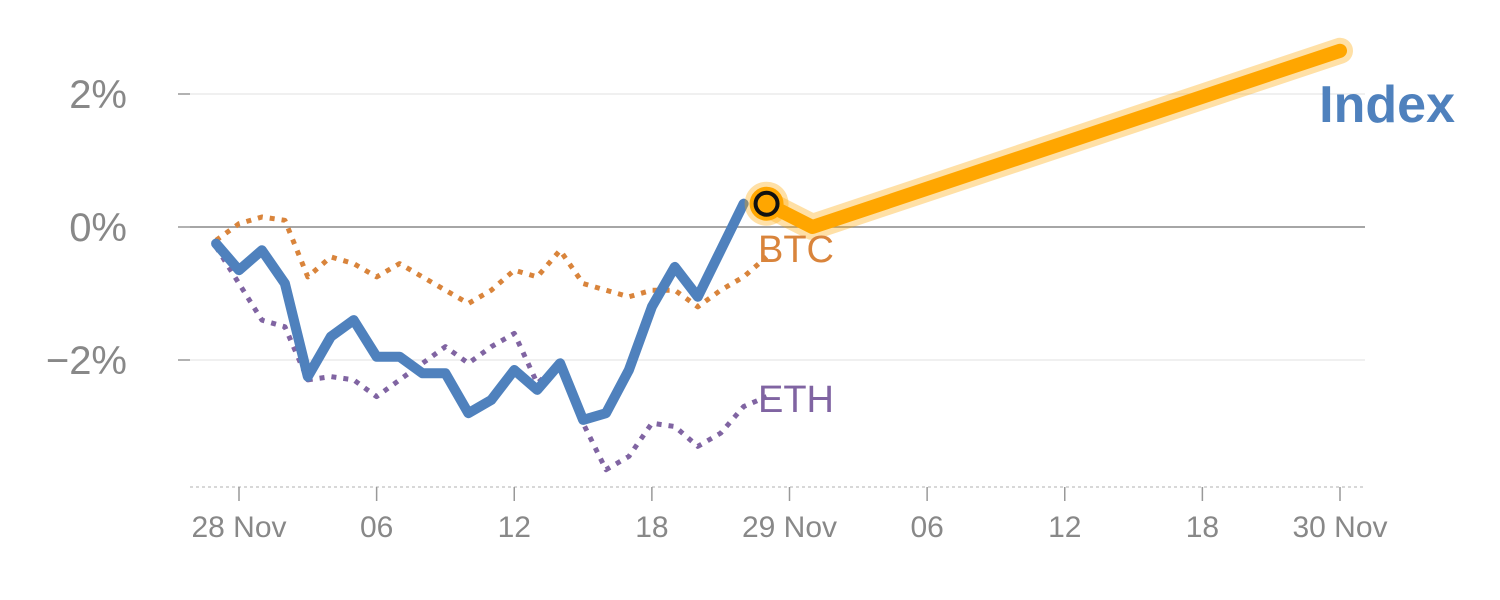  Describe the element at coordinates (789, 527) in the screenshot. I see `x-tick-label: 29 Nov` at that location.